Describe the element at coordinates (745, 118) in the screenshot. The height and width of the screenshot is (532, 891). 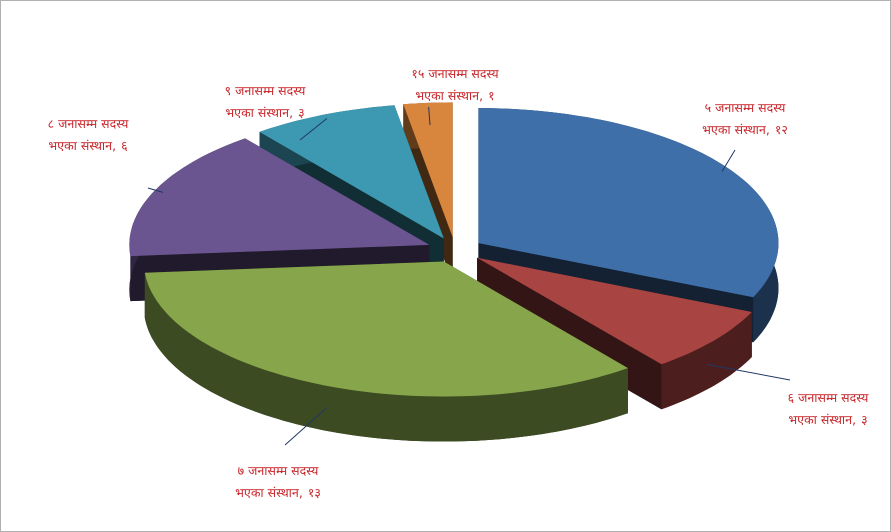
I see `data-label: ५ जनासम्म सदस्य भएका संस्थान, १२` at that location.